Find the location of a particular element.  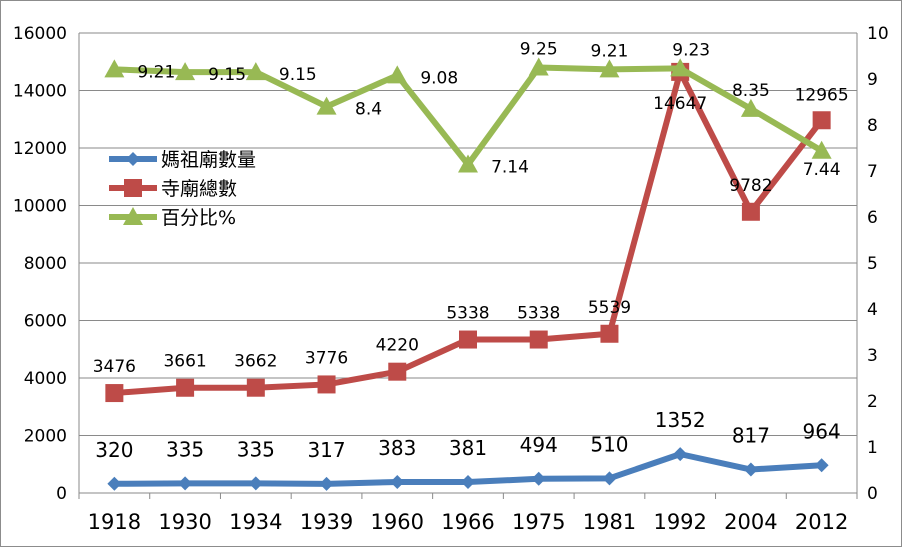

right-tick-label: 7 is located at coordinates (872, 172).